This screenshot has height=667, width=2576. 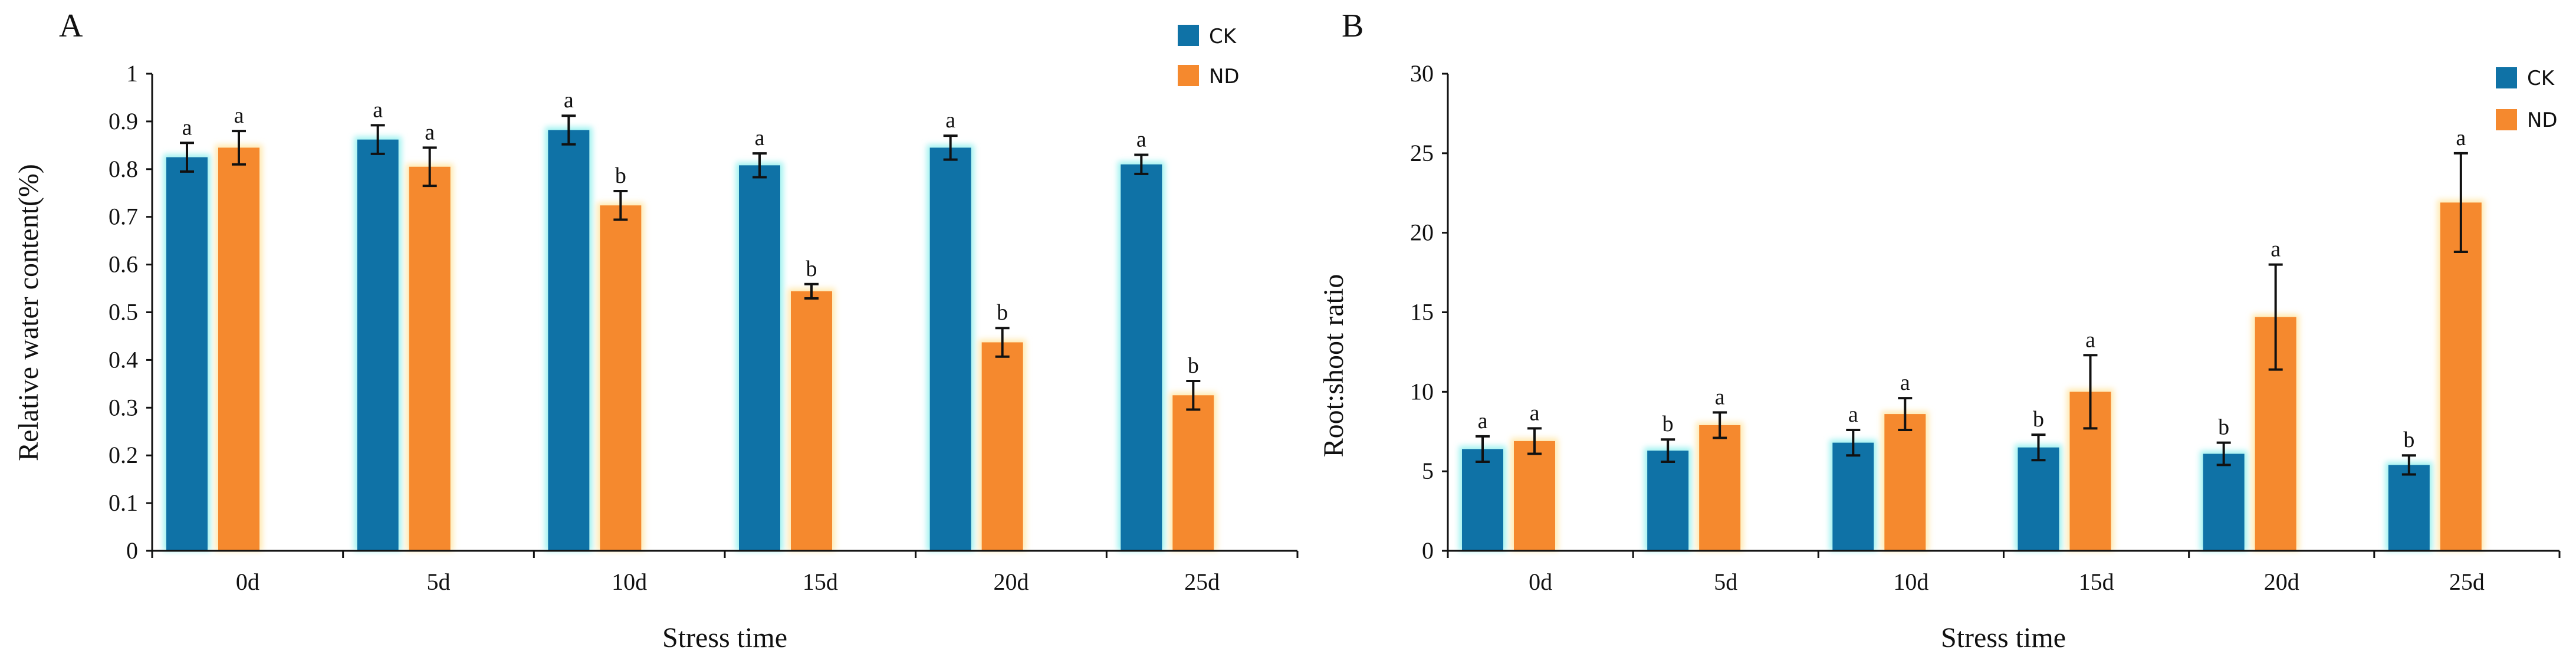 What do you see at coordinates (1011, 582) in the screenshot?
I see `panel-a-x-tick-label: 20d` at bounding box center [1011, 582].